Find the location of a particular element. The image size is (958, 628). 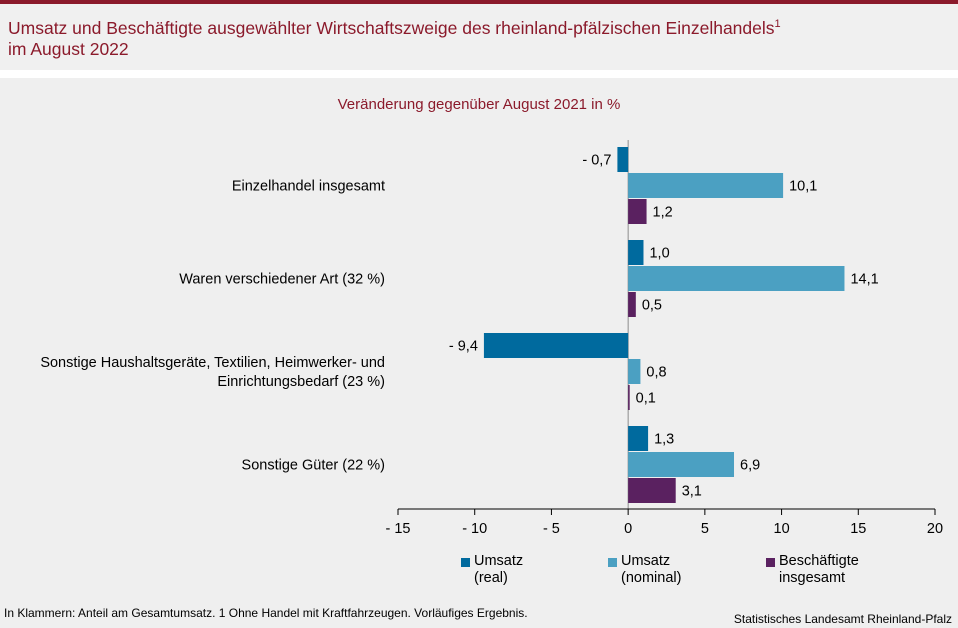

x-tick-label: 0 is located at coordinates (628, 529).